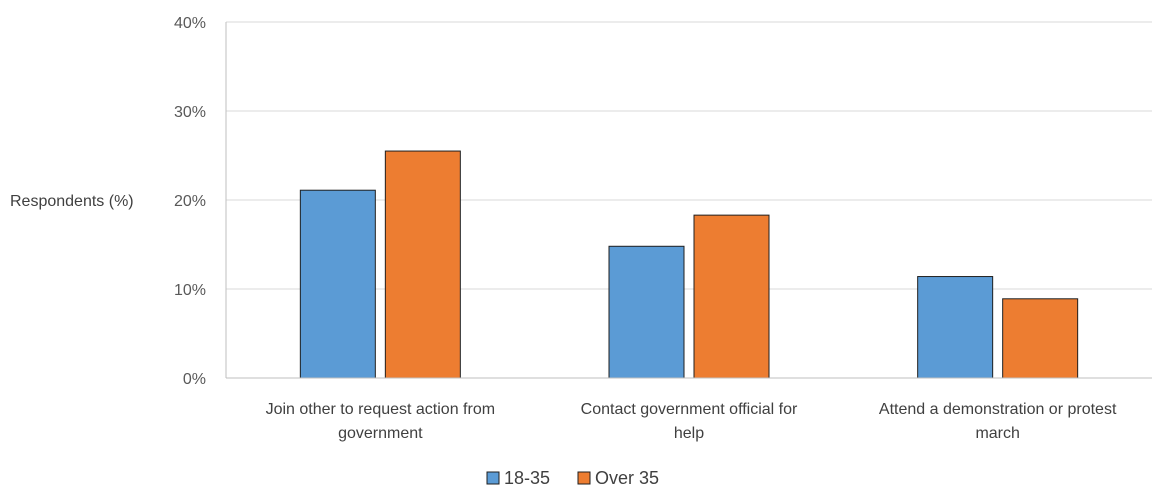  Describe the element at coordinates (380, 433) in the screenshot. I see `category-label: government` at that location.